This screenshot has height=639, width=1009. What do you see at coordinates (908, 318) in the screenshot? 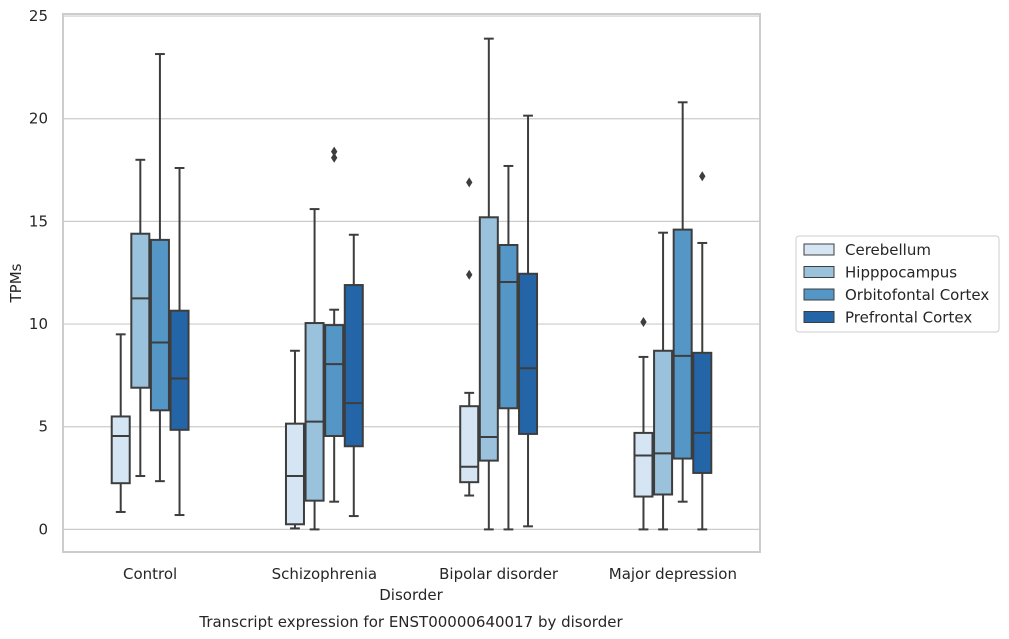
I see `legend-label: Prefrontal Cortex` at bounding box center [908, 318].